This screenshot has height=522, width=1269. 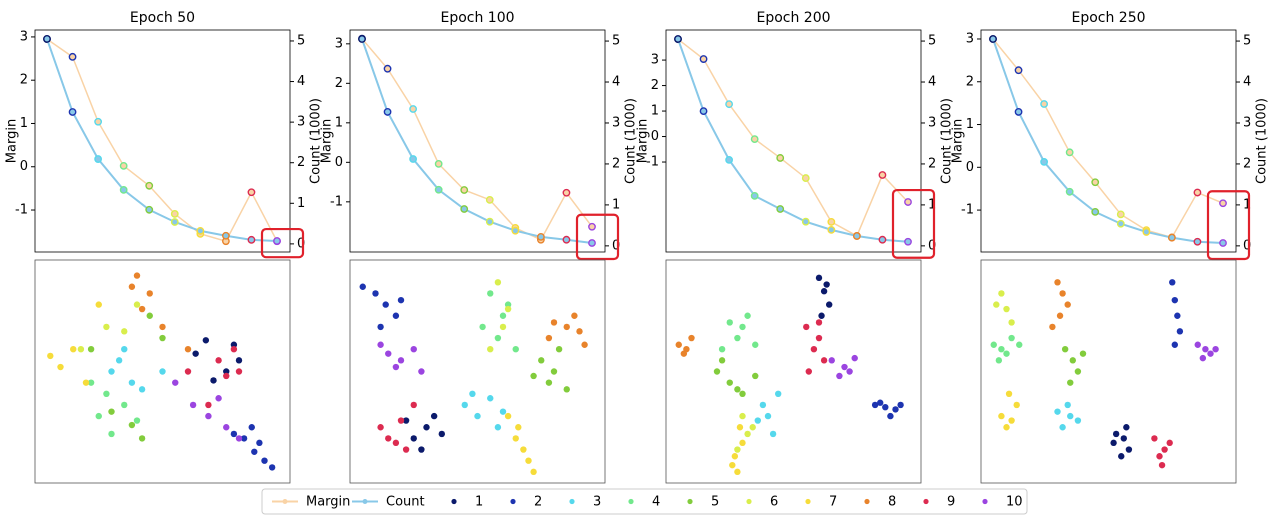 What do you see at coordinates (644, 501) in the screenshot?
I see `legend-frame` at bounding box center [644, 501].